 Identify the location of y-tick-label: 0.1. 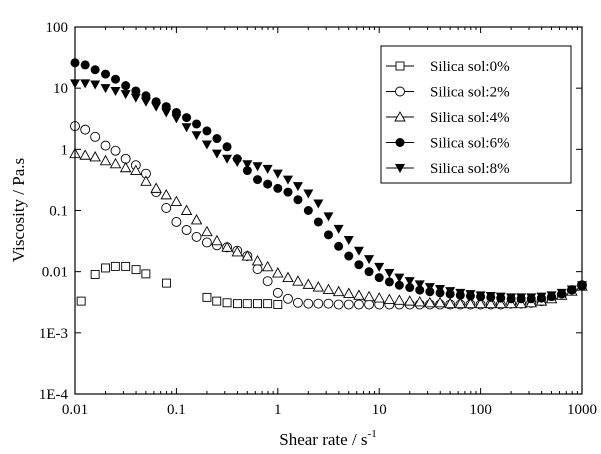
(58, 212).